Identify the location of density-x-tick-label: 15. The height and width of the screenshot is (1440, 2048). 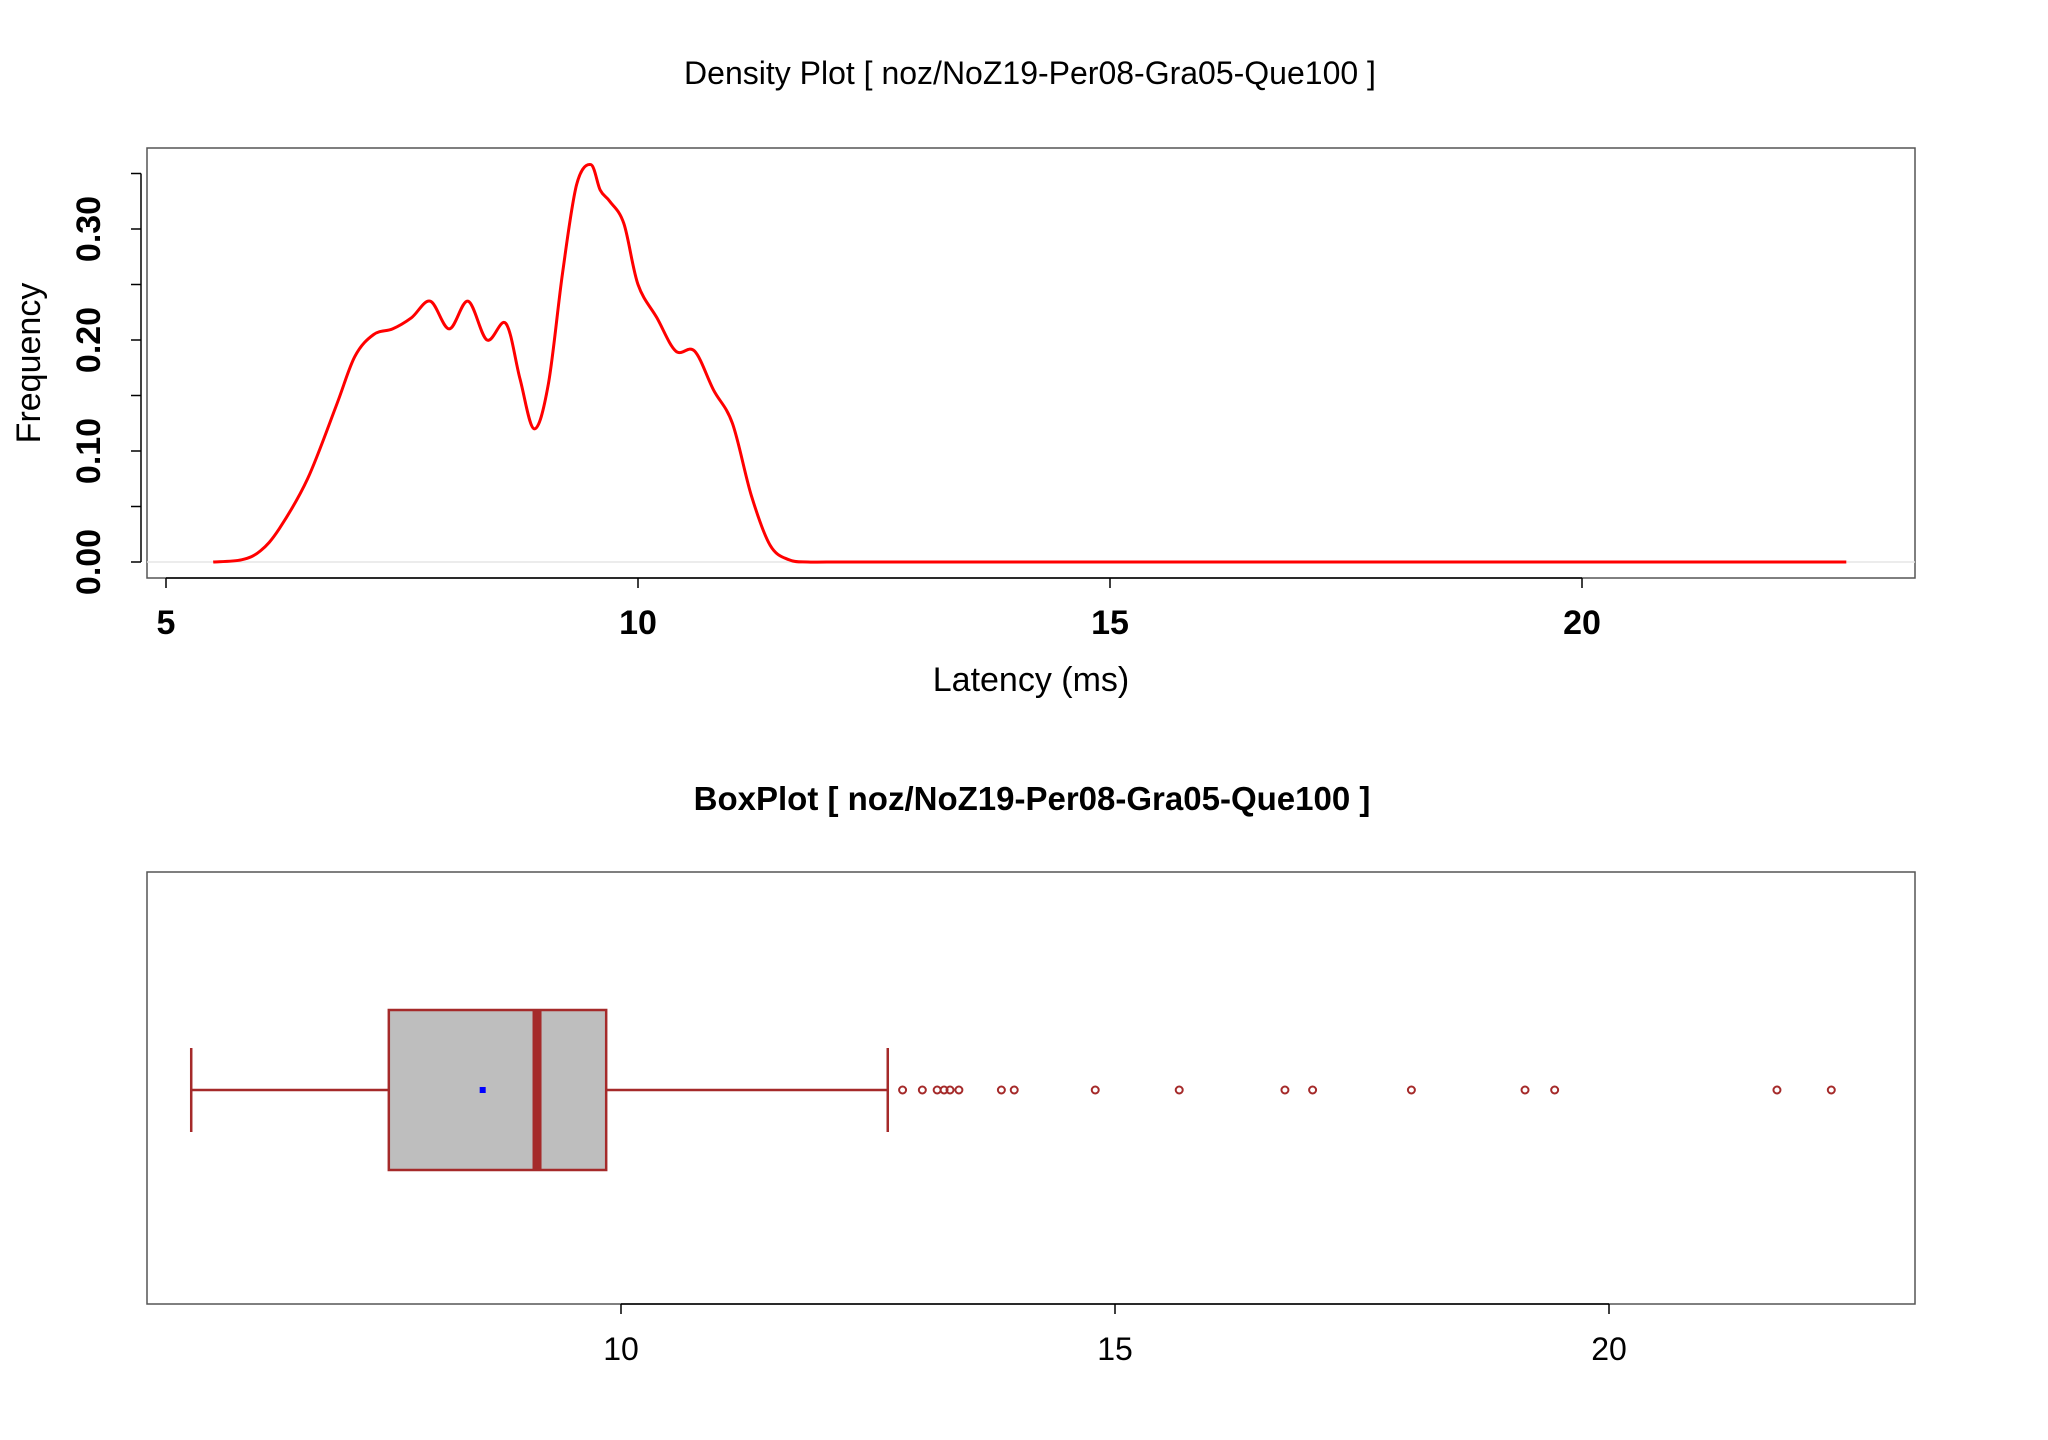
(1110, 623).